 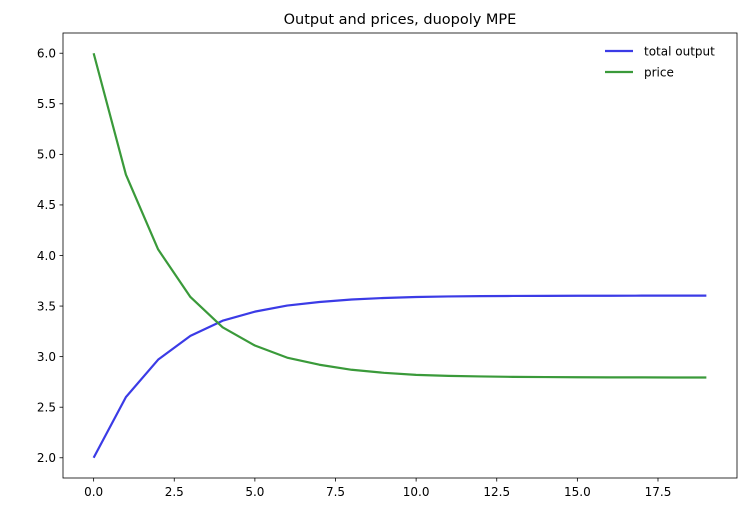 What do you see at coordinates (46, 205) in the screenshot?
I see `y-tick-label: 4.5` at bounding box center [46, 205].